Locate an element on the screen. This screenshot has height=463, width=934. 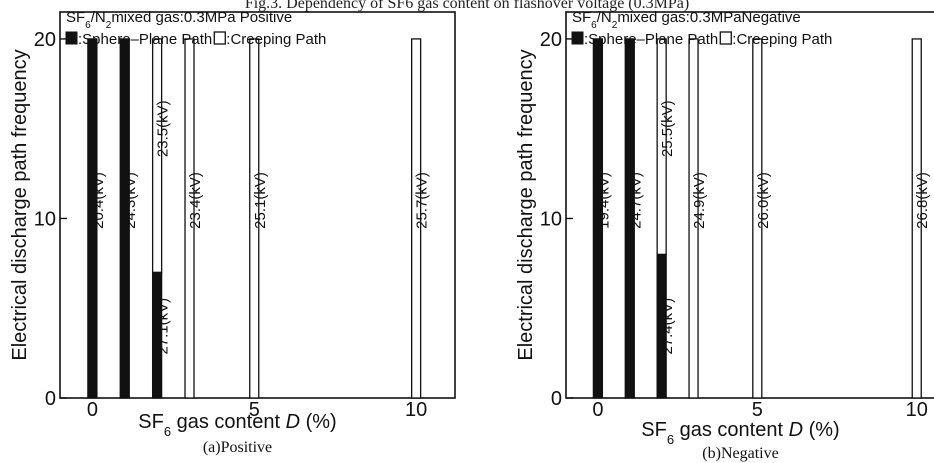
legend-title: SF6/N2mixed gas:0.3MPa Positive is located at coordinates (179, 20).